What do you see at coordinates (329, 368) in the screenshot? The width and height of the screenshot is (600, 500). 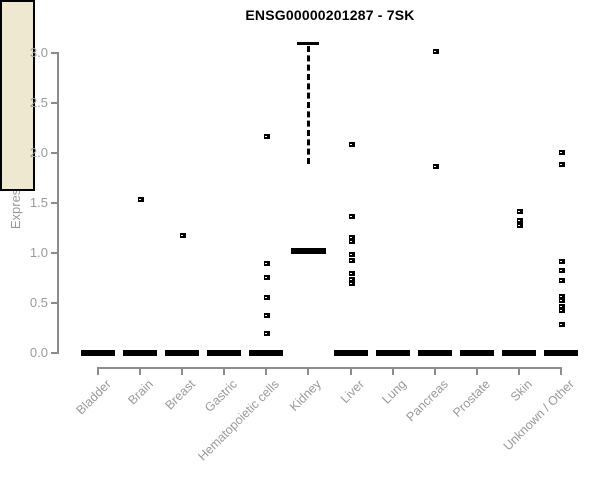 I see `x-axis-line` at bounding box center [329, 368].